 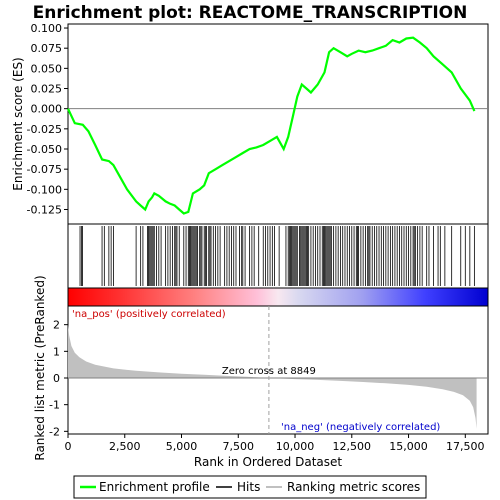 What do you see at coordinates (54, 431) in the screenshot?
I see `metric-y-tick-label: -2` at bounding box center [54, 431].